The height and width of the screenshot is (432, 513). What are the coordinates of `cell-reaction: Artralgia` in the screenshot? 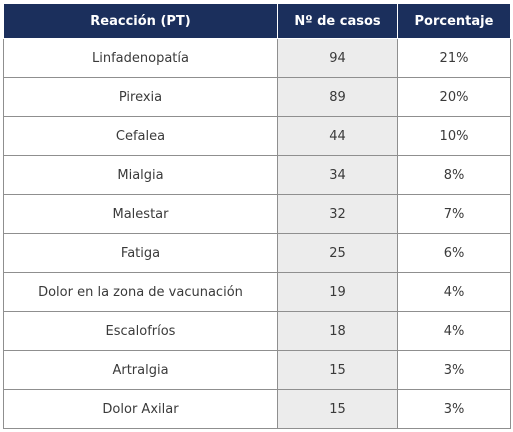 It's located at (140, 370).